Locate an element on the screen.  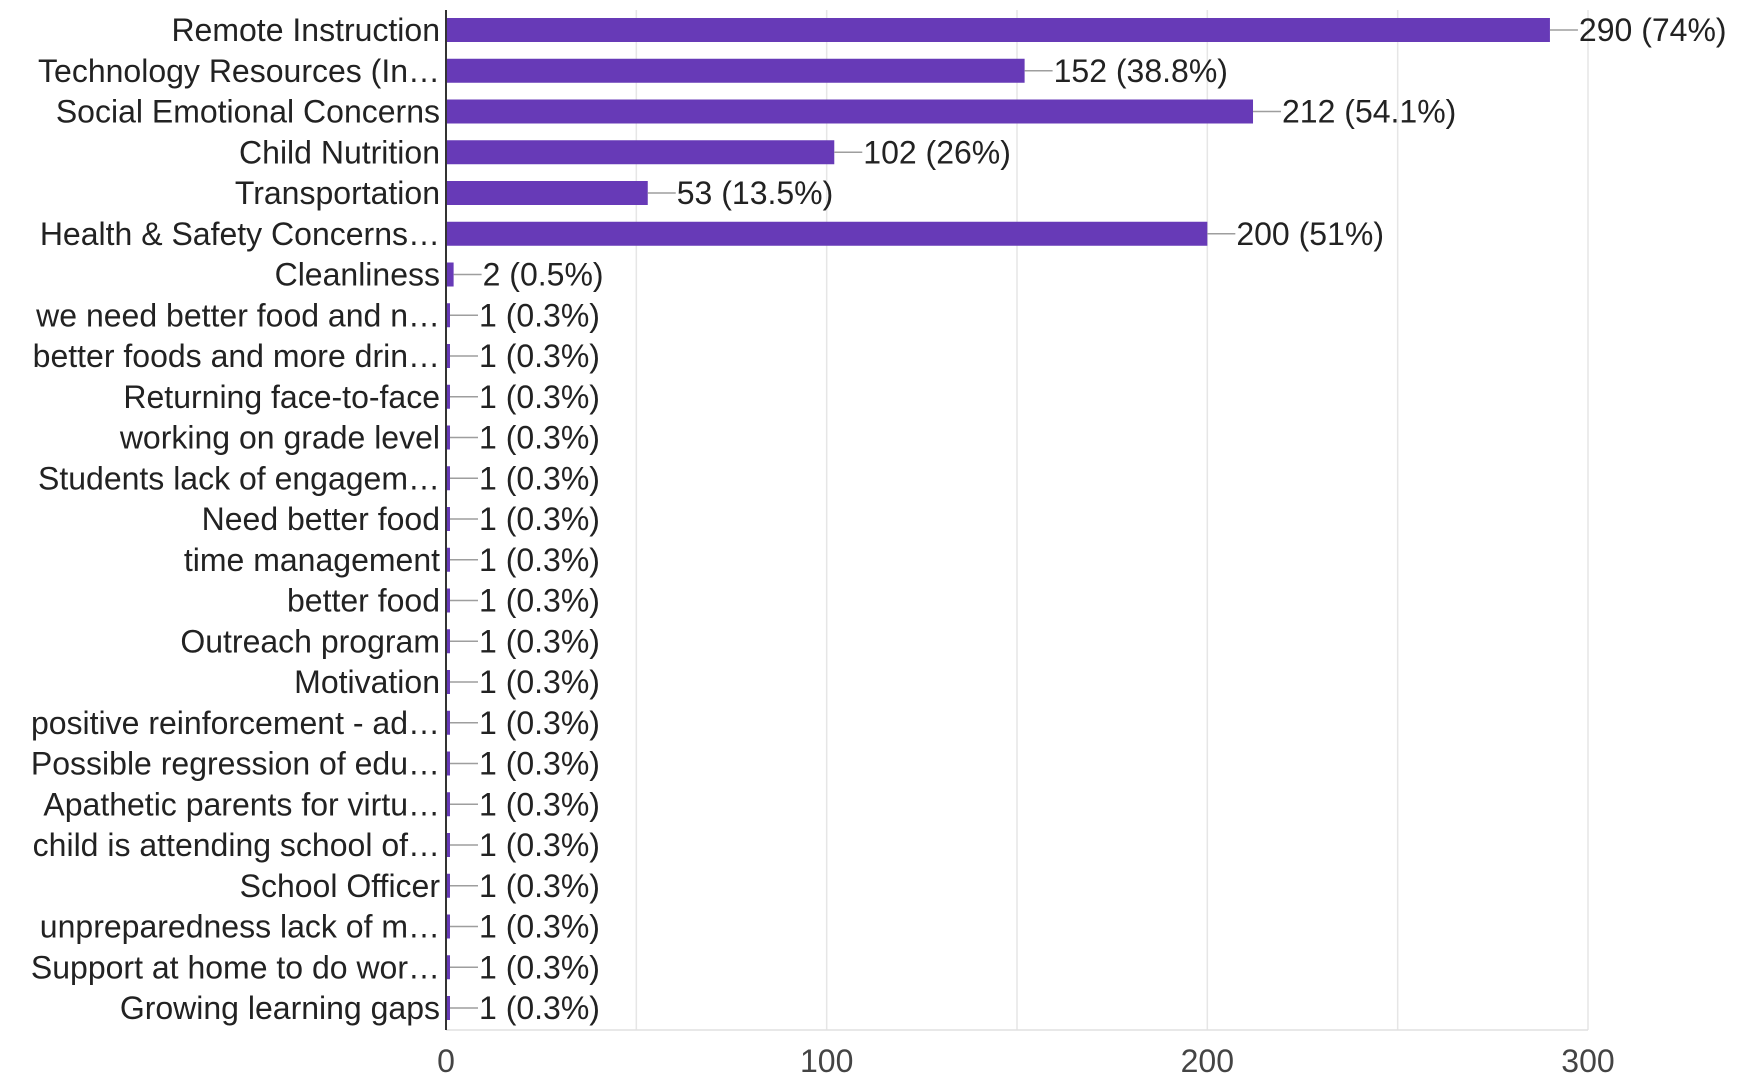
data-label-12: 1 (0.3%) is located at coordinates (539, 519).